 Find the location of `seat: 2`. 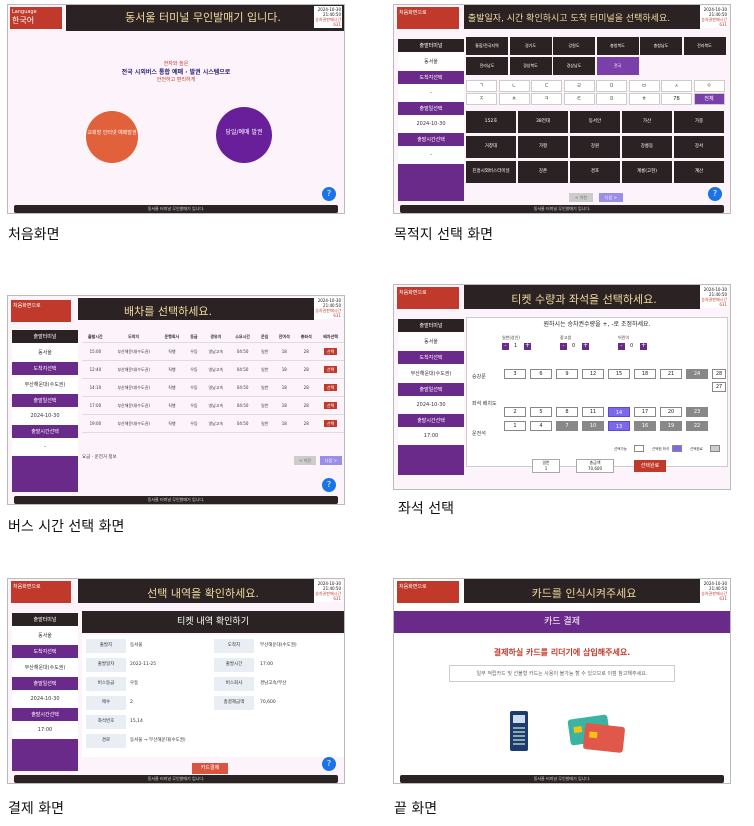

seat: 2 is located at coordinates (515, 412).